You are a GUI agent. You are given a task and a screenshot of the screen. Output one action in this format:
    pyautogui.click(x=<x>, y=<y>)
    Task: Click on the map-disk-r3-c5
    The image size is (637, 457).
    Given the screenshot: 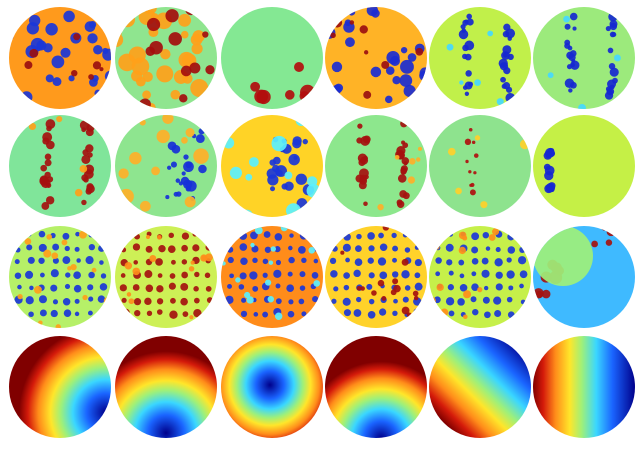 What is the action you would take?
    pyautogui.click(x=480, y=277)
    